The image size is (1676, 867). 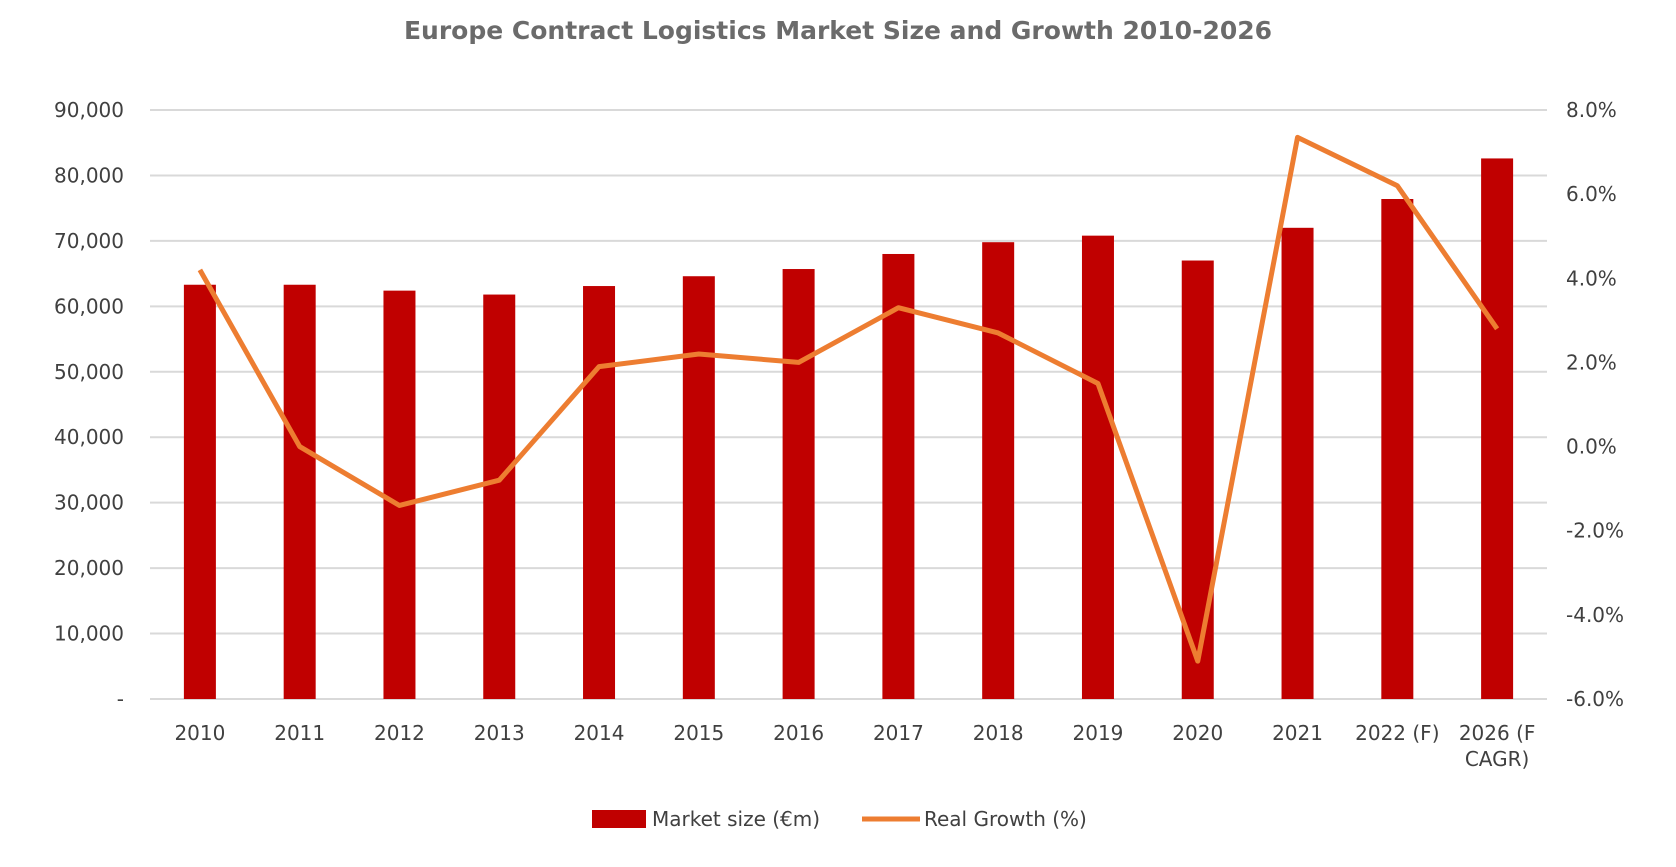 I want to click on legend-label-real-growth: Real Growth (%), so click(x=1005, y=819).